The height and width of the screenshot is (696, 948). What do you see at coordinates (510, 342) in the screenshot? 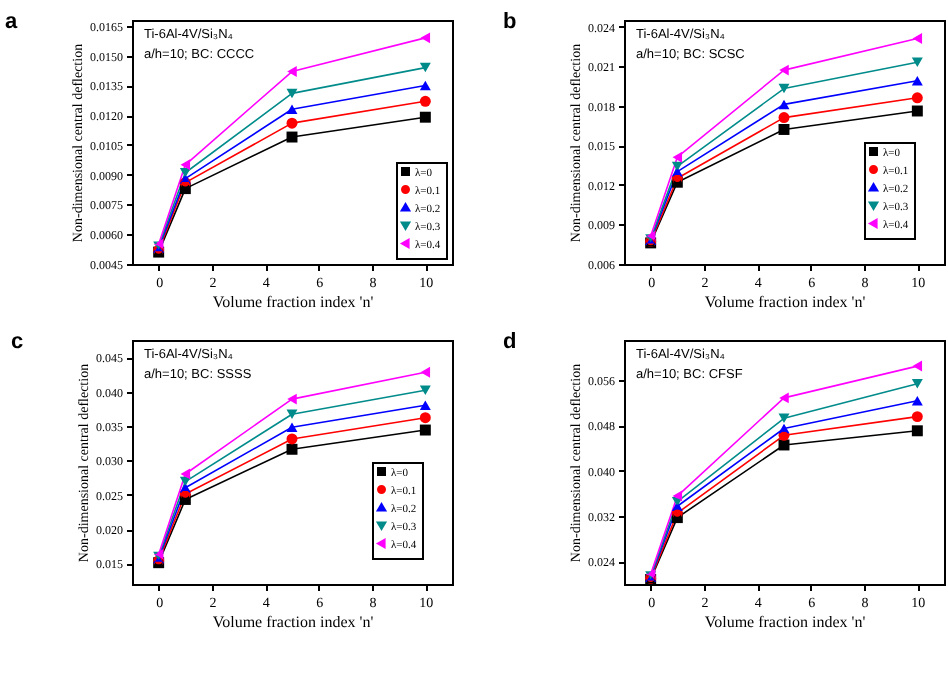
I see `chart-title: d` at bounding box center [510, 342].